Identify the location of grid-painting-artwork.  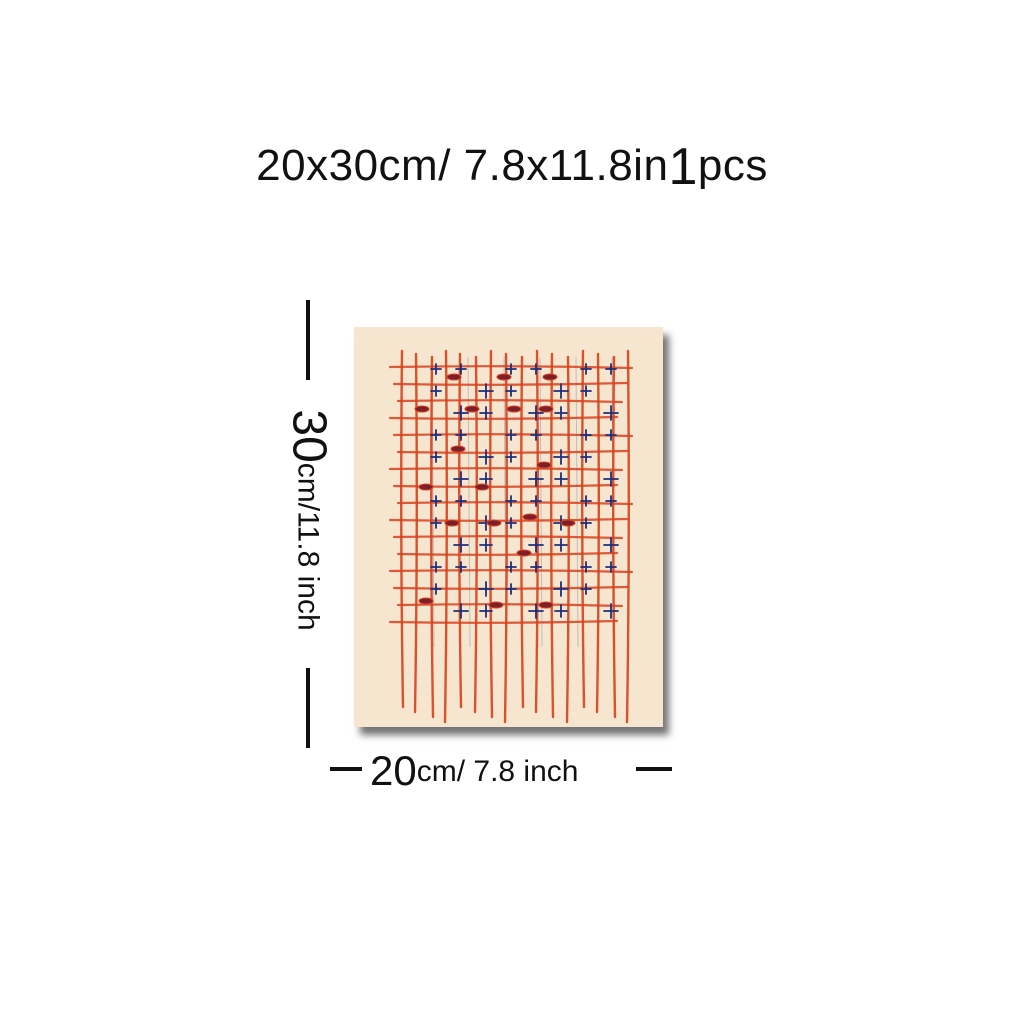
(511, 536).